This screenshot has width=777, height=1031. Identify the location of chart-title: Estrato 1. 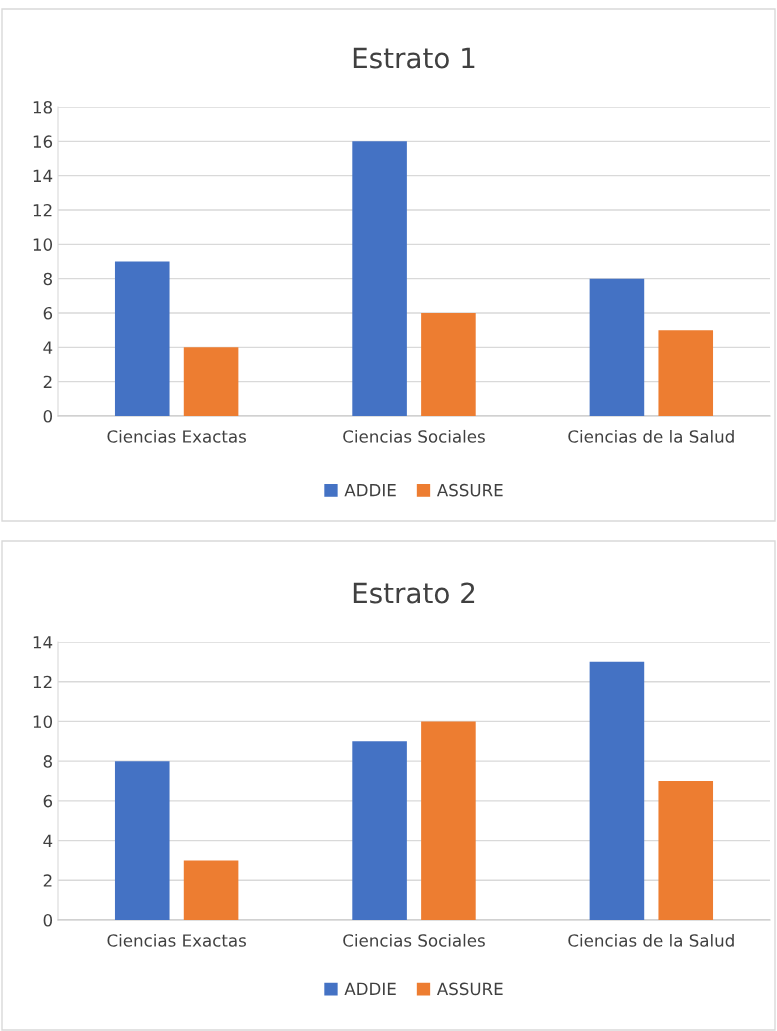
(414, 58).